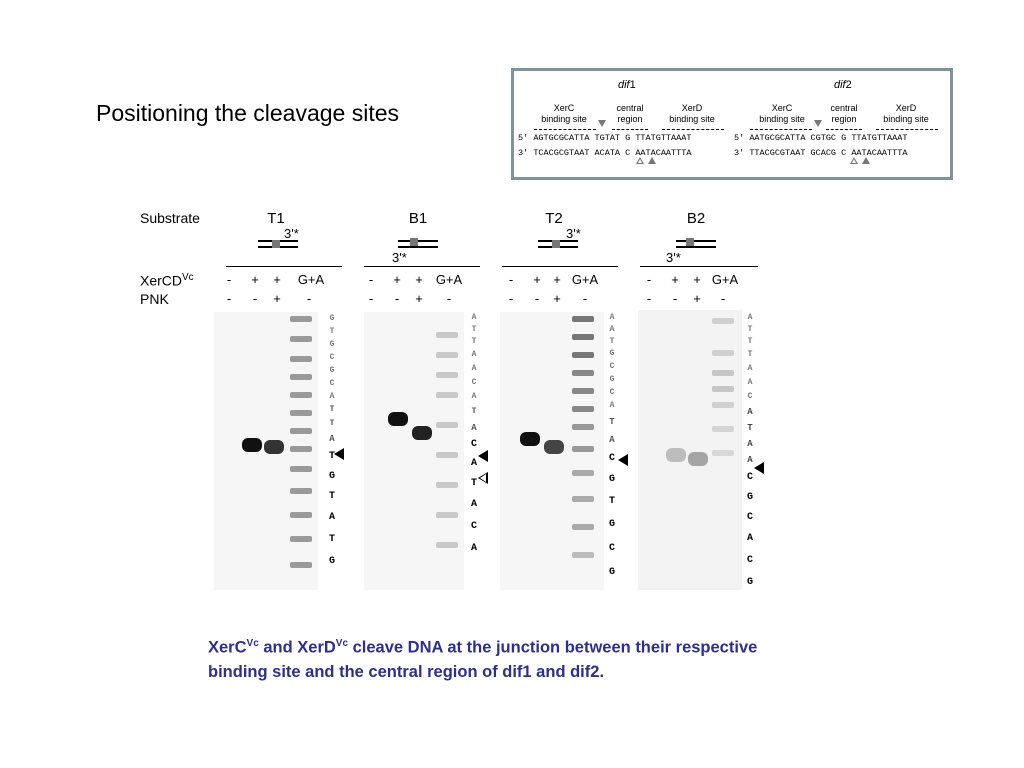 Image resolution: width=1024 pixels, height=768 pixels. What do you see at coordinates (696, 218) in the screenshot?
I see `panel-name: B2` at bounding box center [696, 218].